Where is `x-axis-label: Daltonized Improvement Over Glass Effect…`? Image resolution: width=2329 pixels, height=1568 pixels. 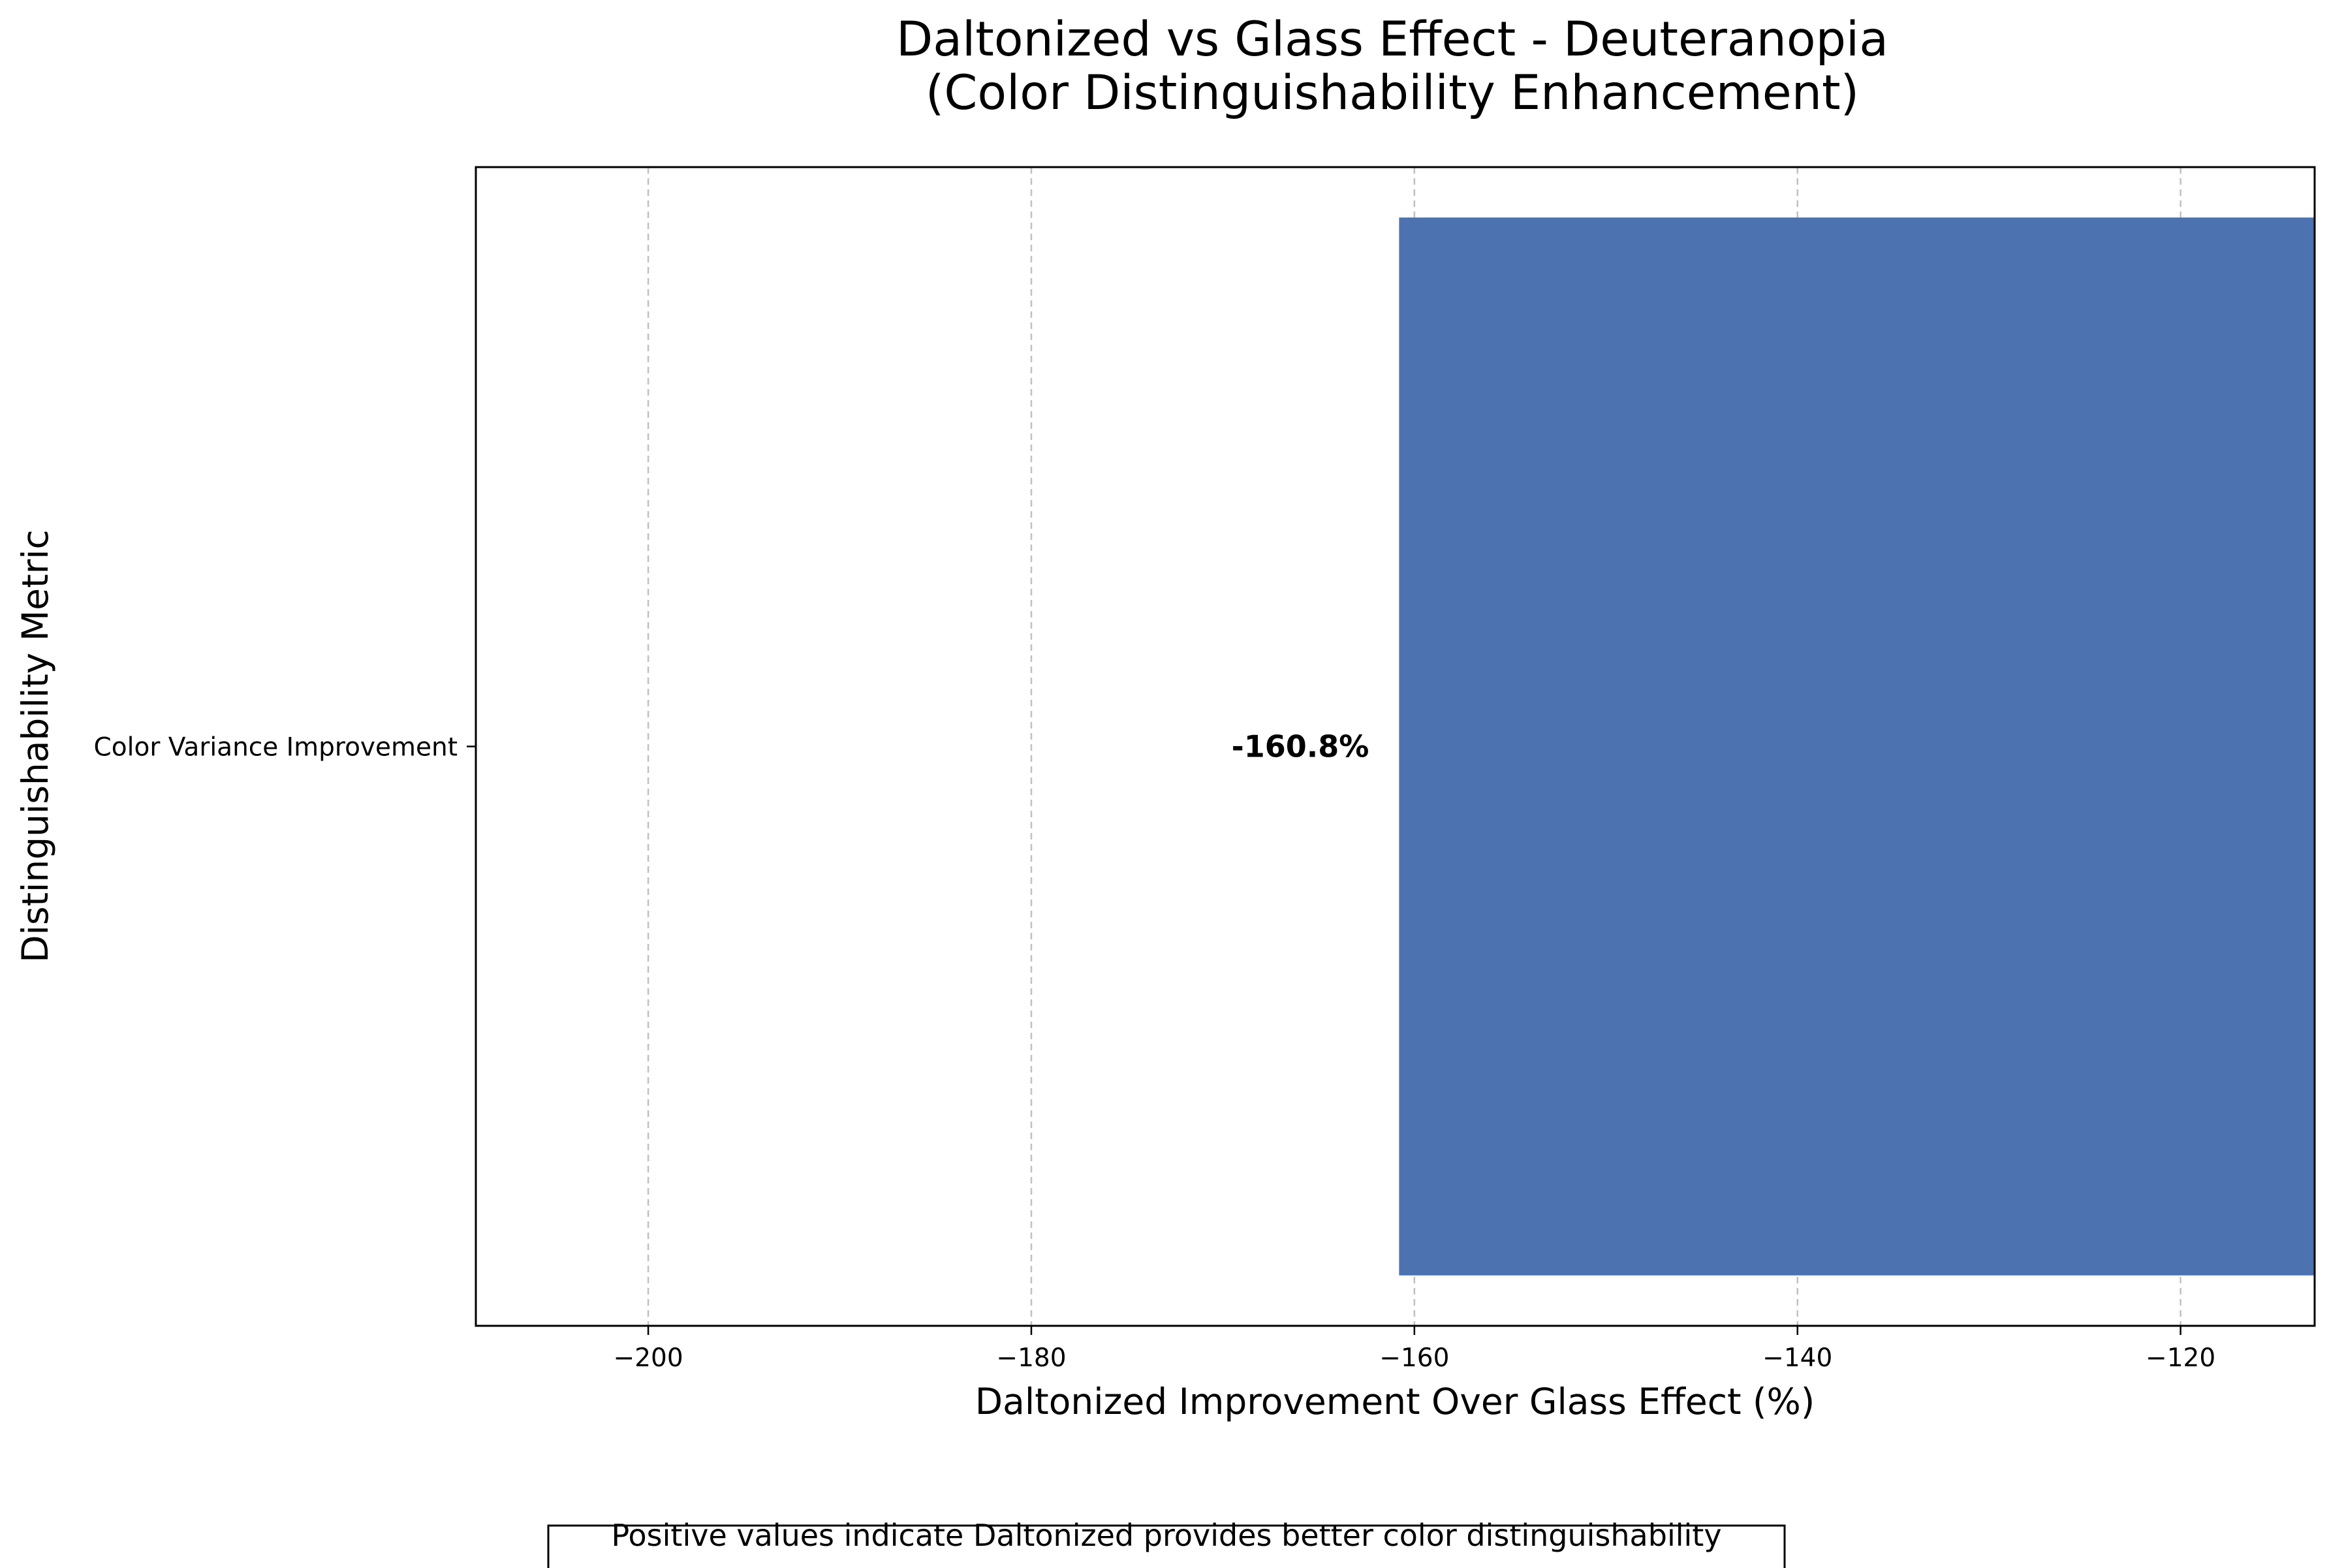 x-axis-label: Daltonized Improvement Over Glass Effect… is located at coordinates (1395, 1401).